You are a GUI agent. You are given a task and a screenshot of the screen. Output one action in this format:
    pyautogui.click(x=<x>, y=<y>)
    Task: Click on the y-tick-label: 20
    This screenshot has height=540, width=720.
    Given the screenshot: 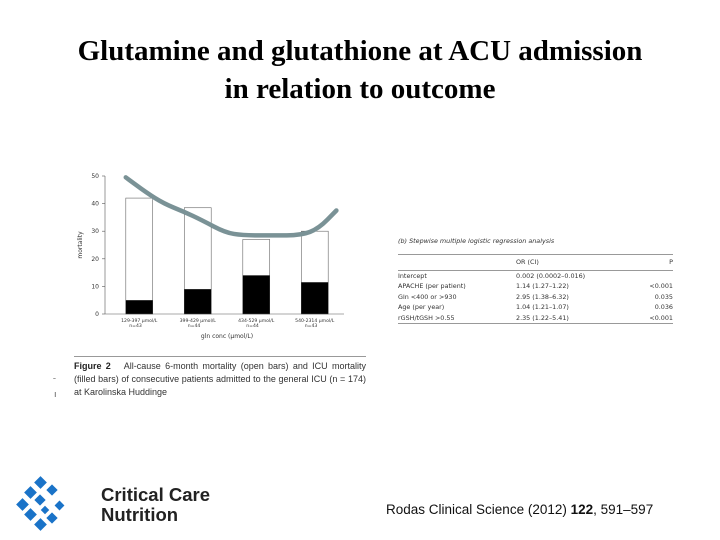 What is the action you would take?
    pyautogui.click(x=95, y=259)
    